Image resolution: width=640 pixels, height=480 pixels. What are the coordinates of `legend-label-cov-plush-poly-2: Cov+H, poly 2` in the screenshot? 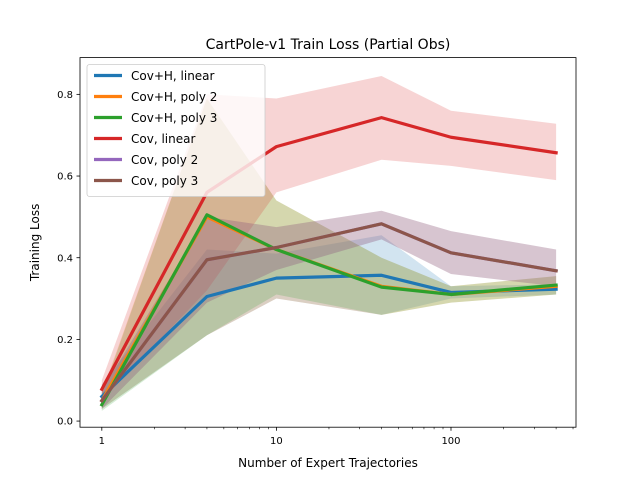 It's located at (174, 97).